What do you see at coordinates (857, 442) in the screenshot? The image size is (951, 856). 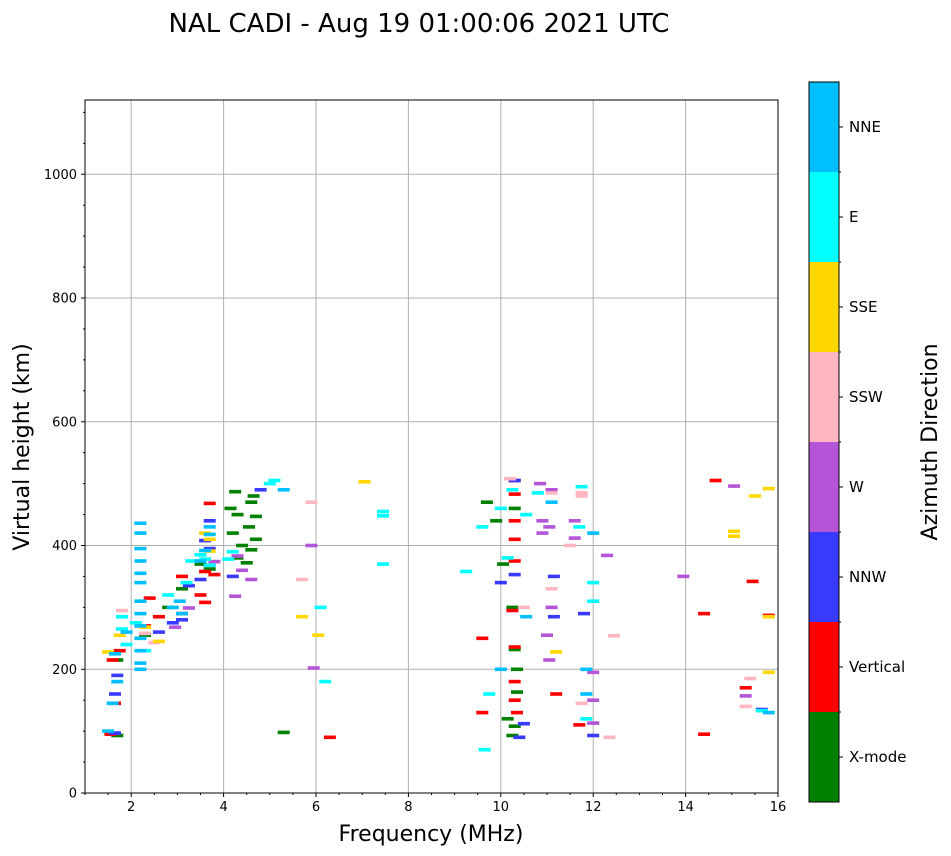 I see `colorbar: X-mode Vertical NNW W SSW SSE E NNE` at bounding box center [857, 442].